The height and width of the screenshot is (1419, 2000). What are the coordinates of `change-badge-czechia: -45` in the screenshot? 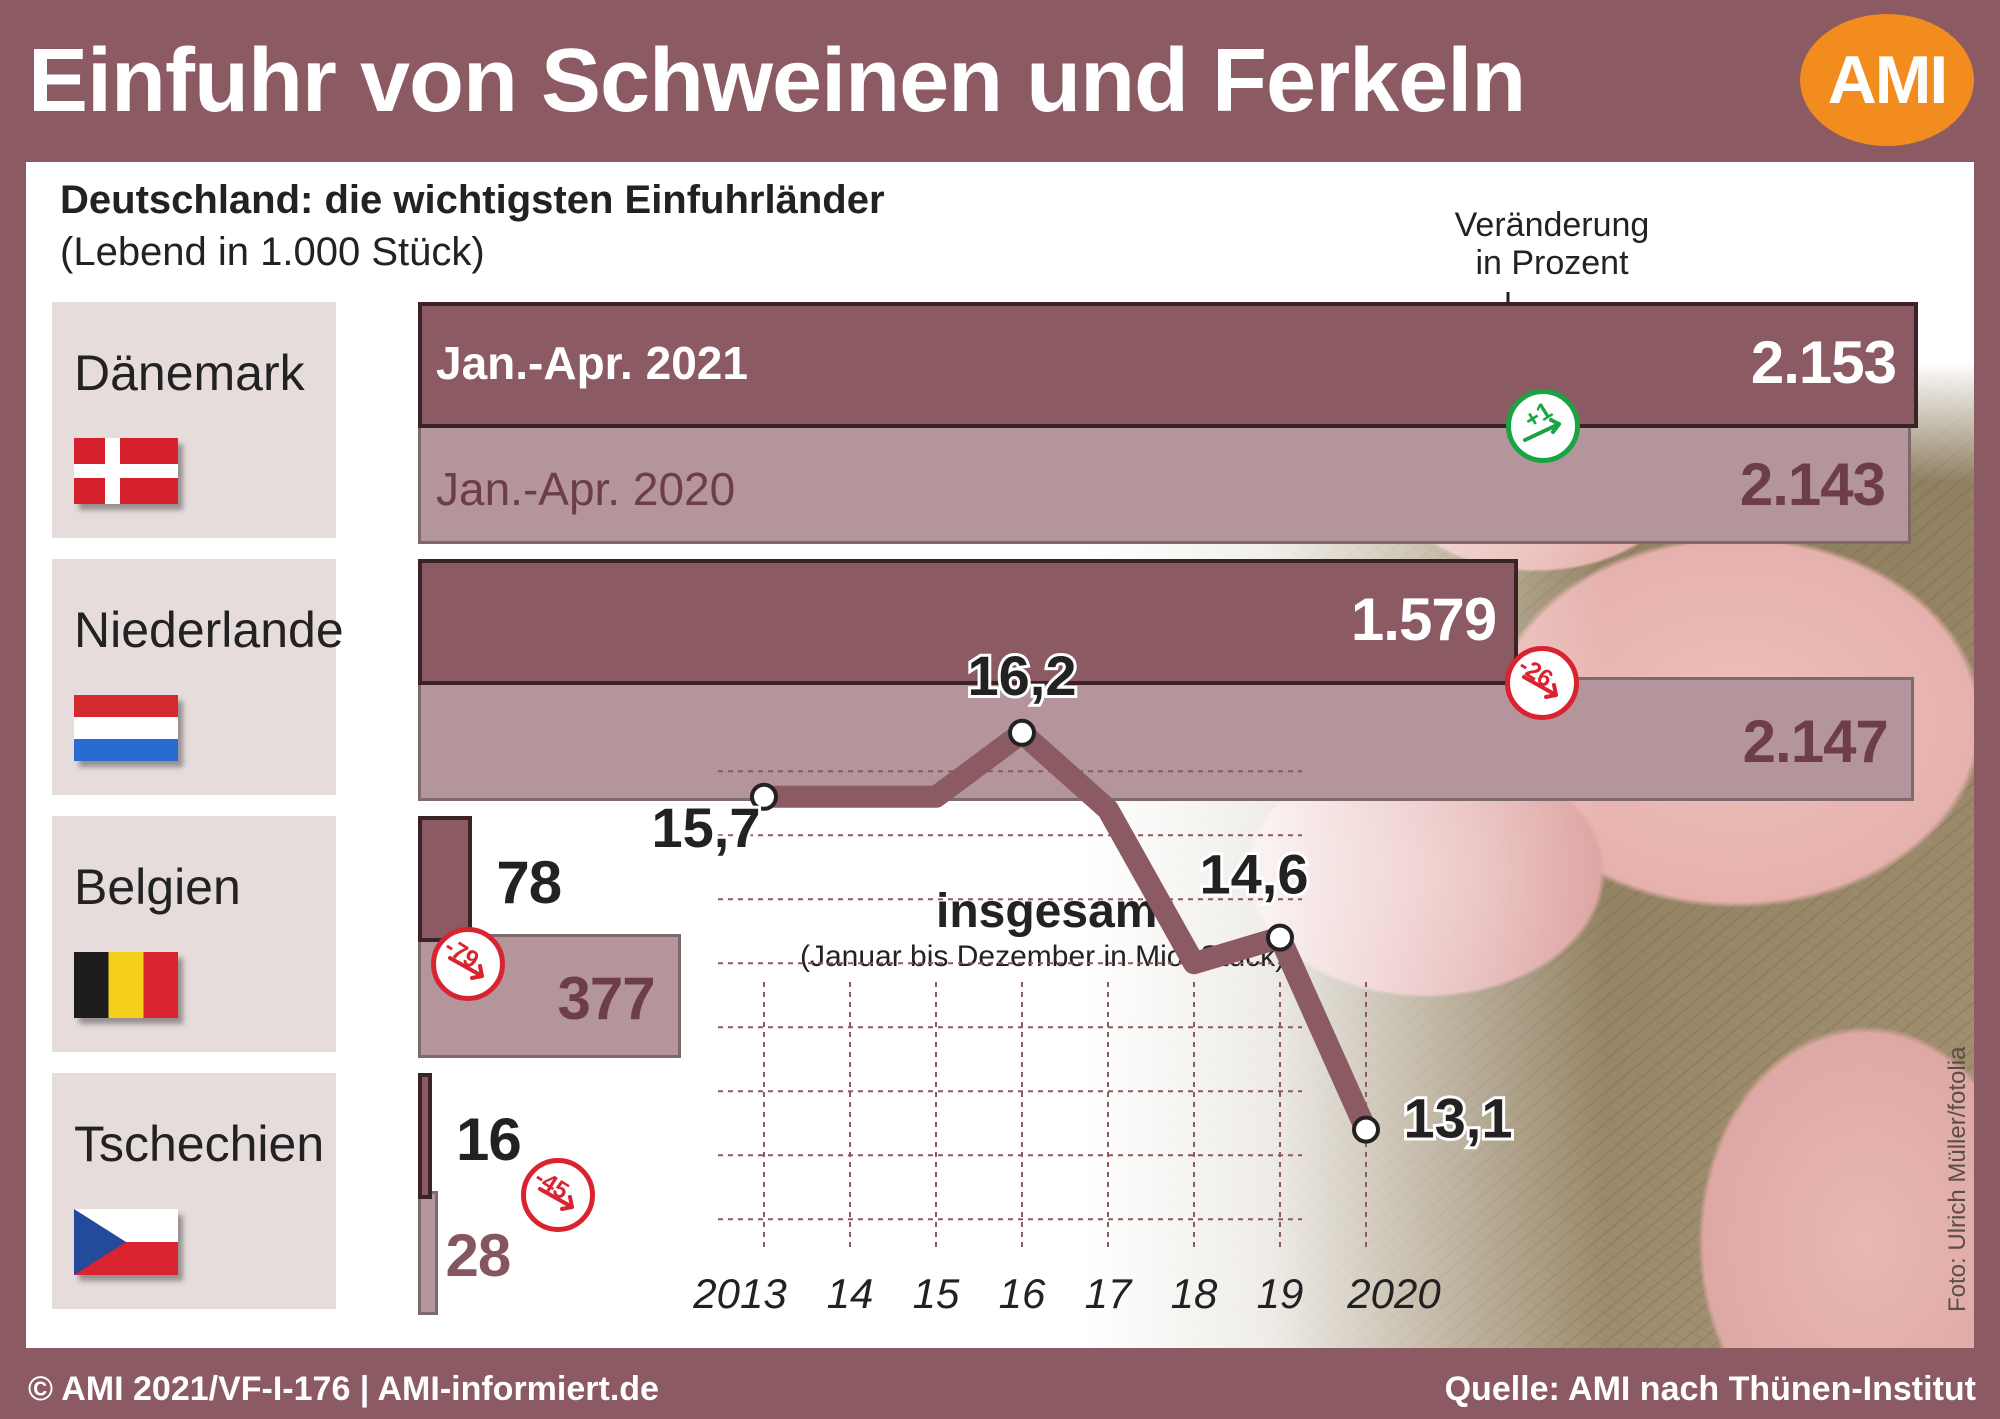 It's located at (558, 1195).